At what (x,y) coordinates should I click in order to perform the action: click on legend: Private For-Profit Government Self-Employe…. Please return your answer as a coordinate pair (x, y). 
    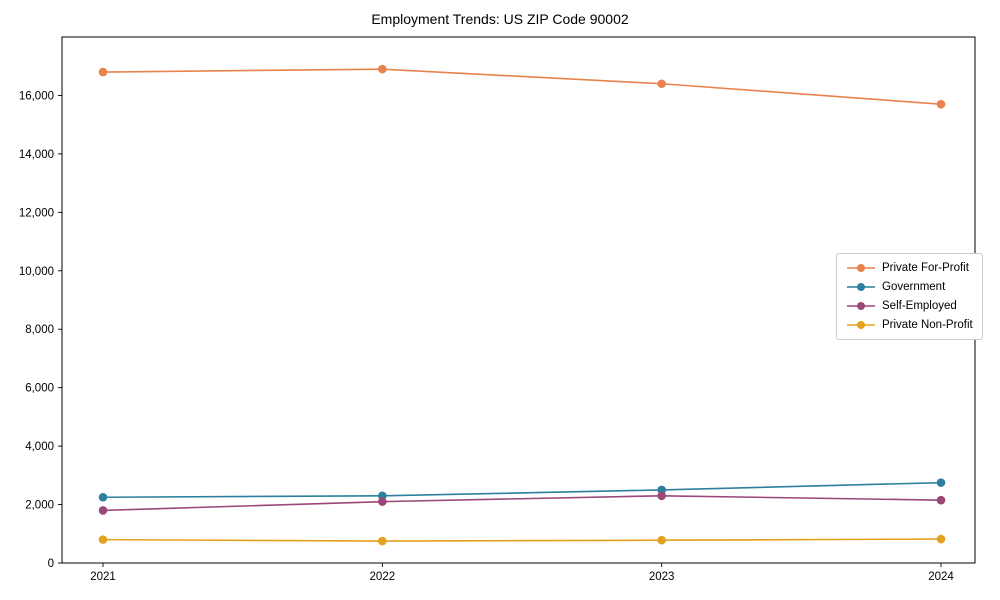
    Looking at the image, I should click on (909, 296).